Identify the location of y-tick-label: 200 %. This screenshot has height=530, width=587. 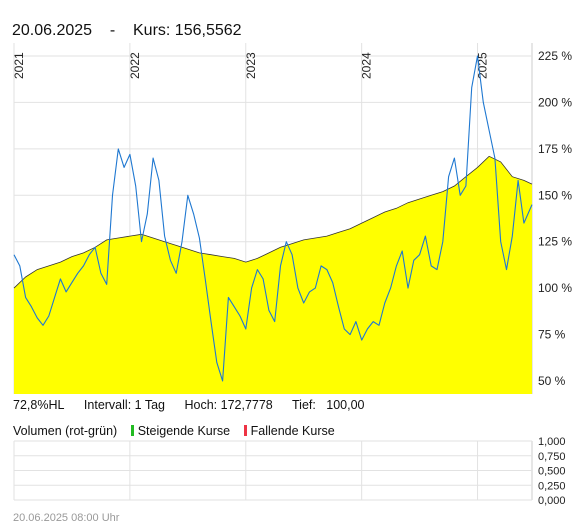
(555, 102).